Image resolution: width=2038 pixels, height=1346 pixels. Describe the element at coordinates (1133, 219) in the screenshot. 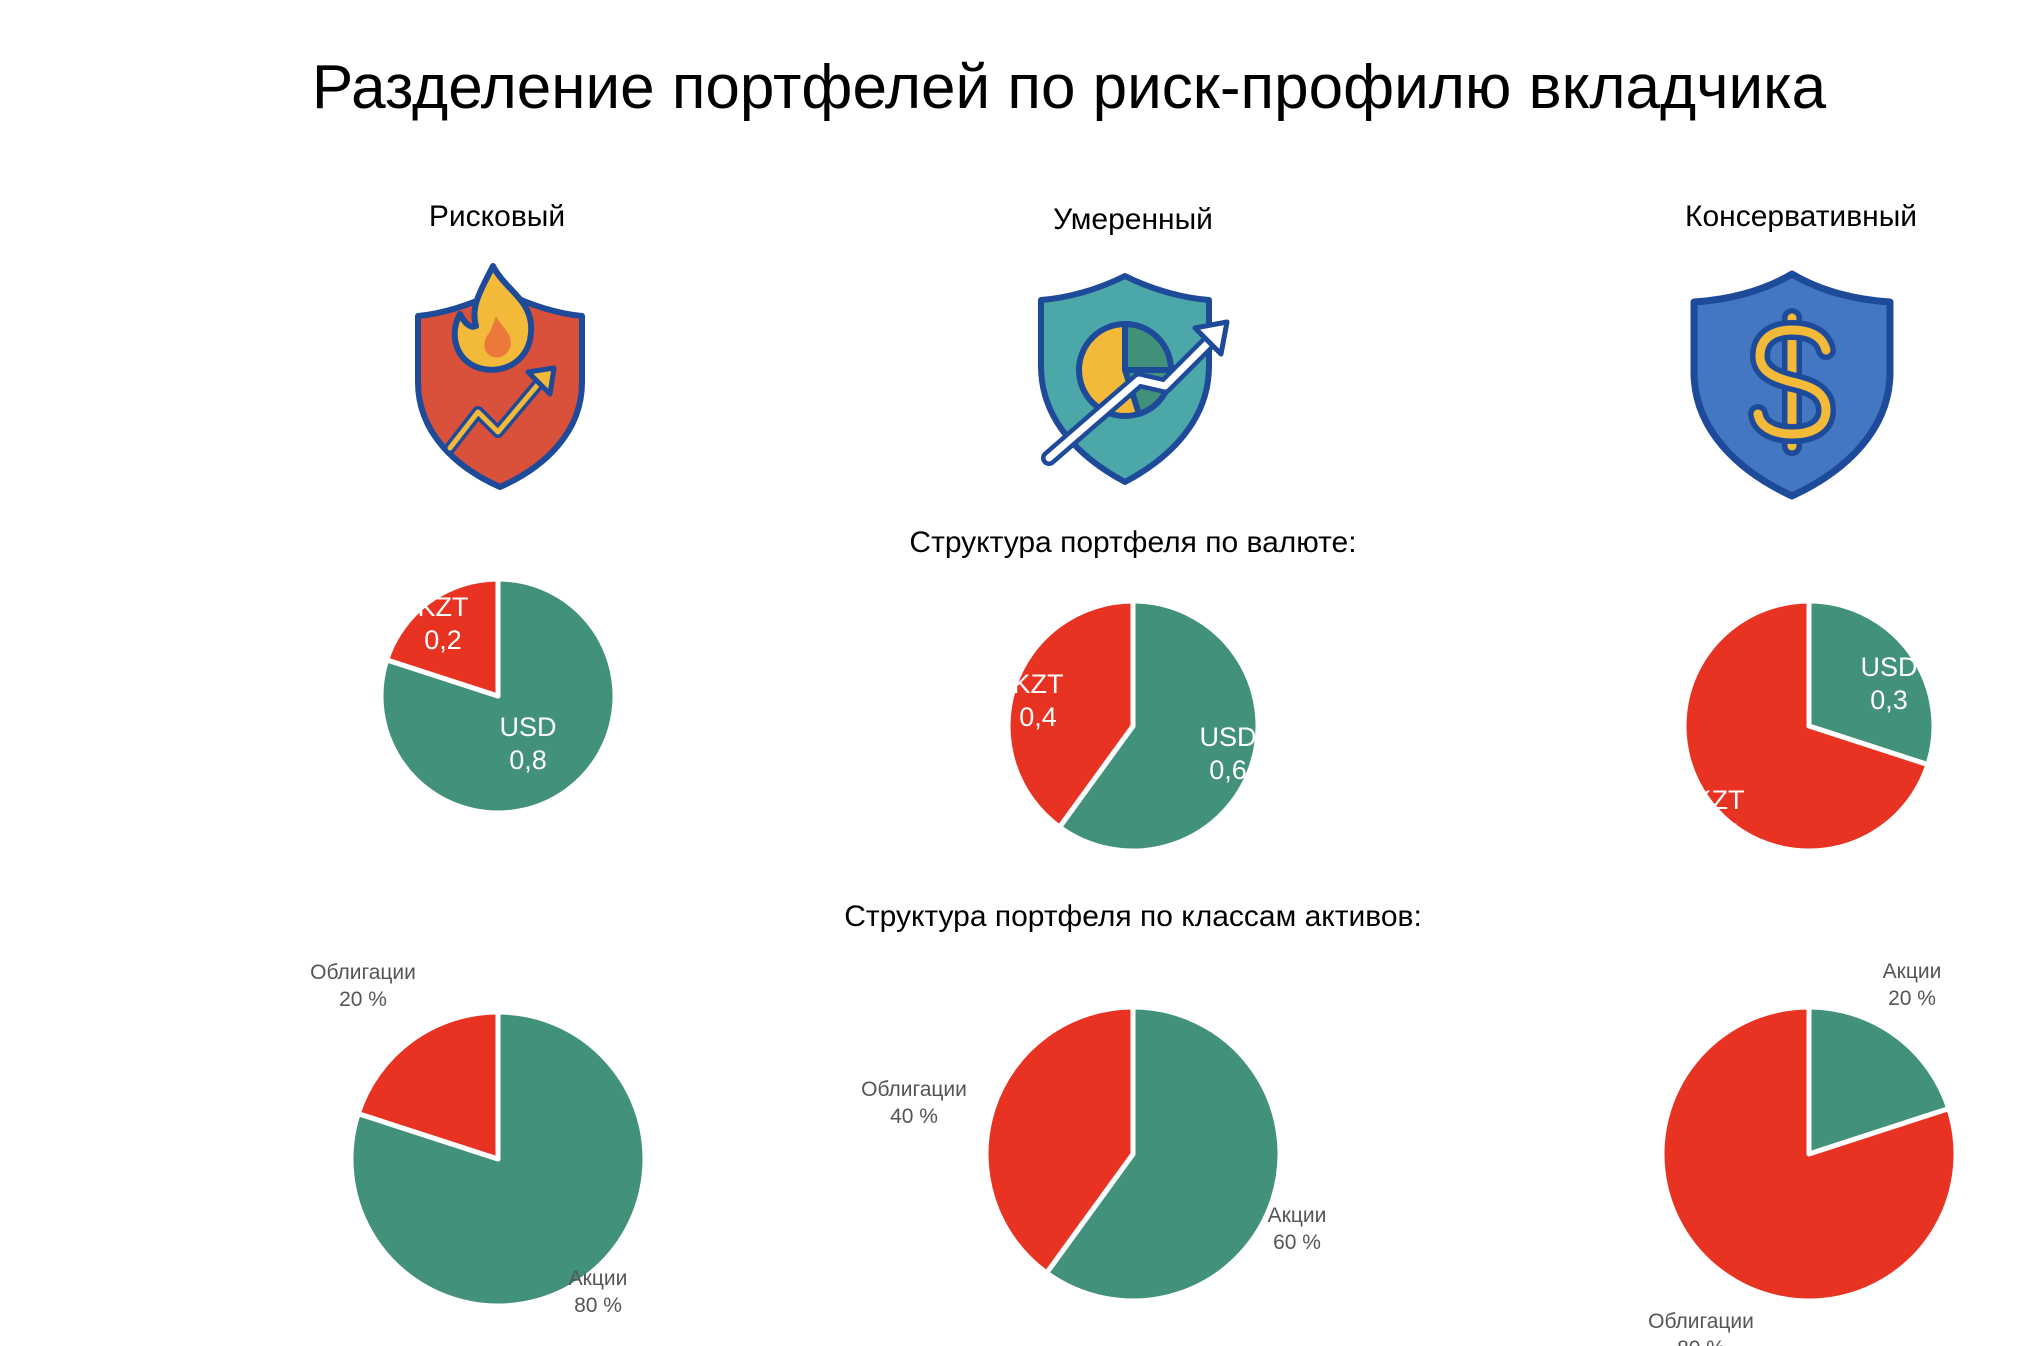

I see `profile-title-moderate: Умеренный` at that location.